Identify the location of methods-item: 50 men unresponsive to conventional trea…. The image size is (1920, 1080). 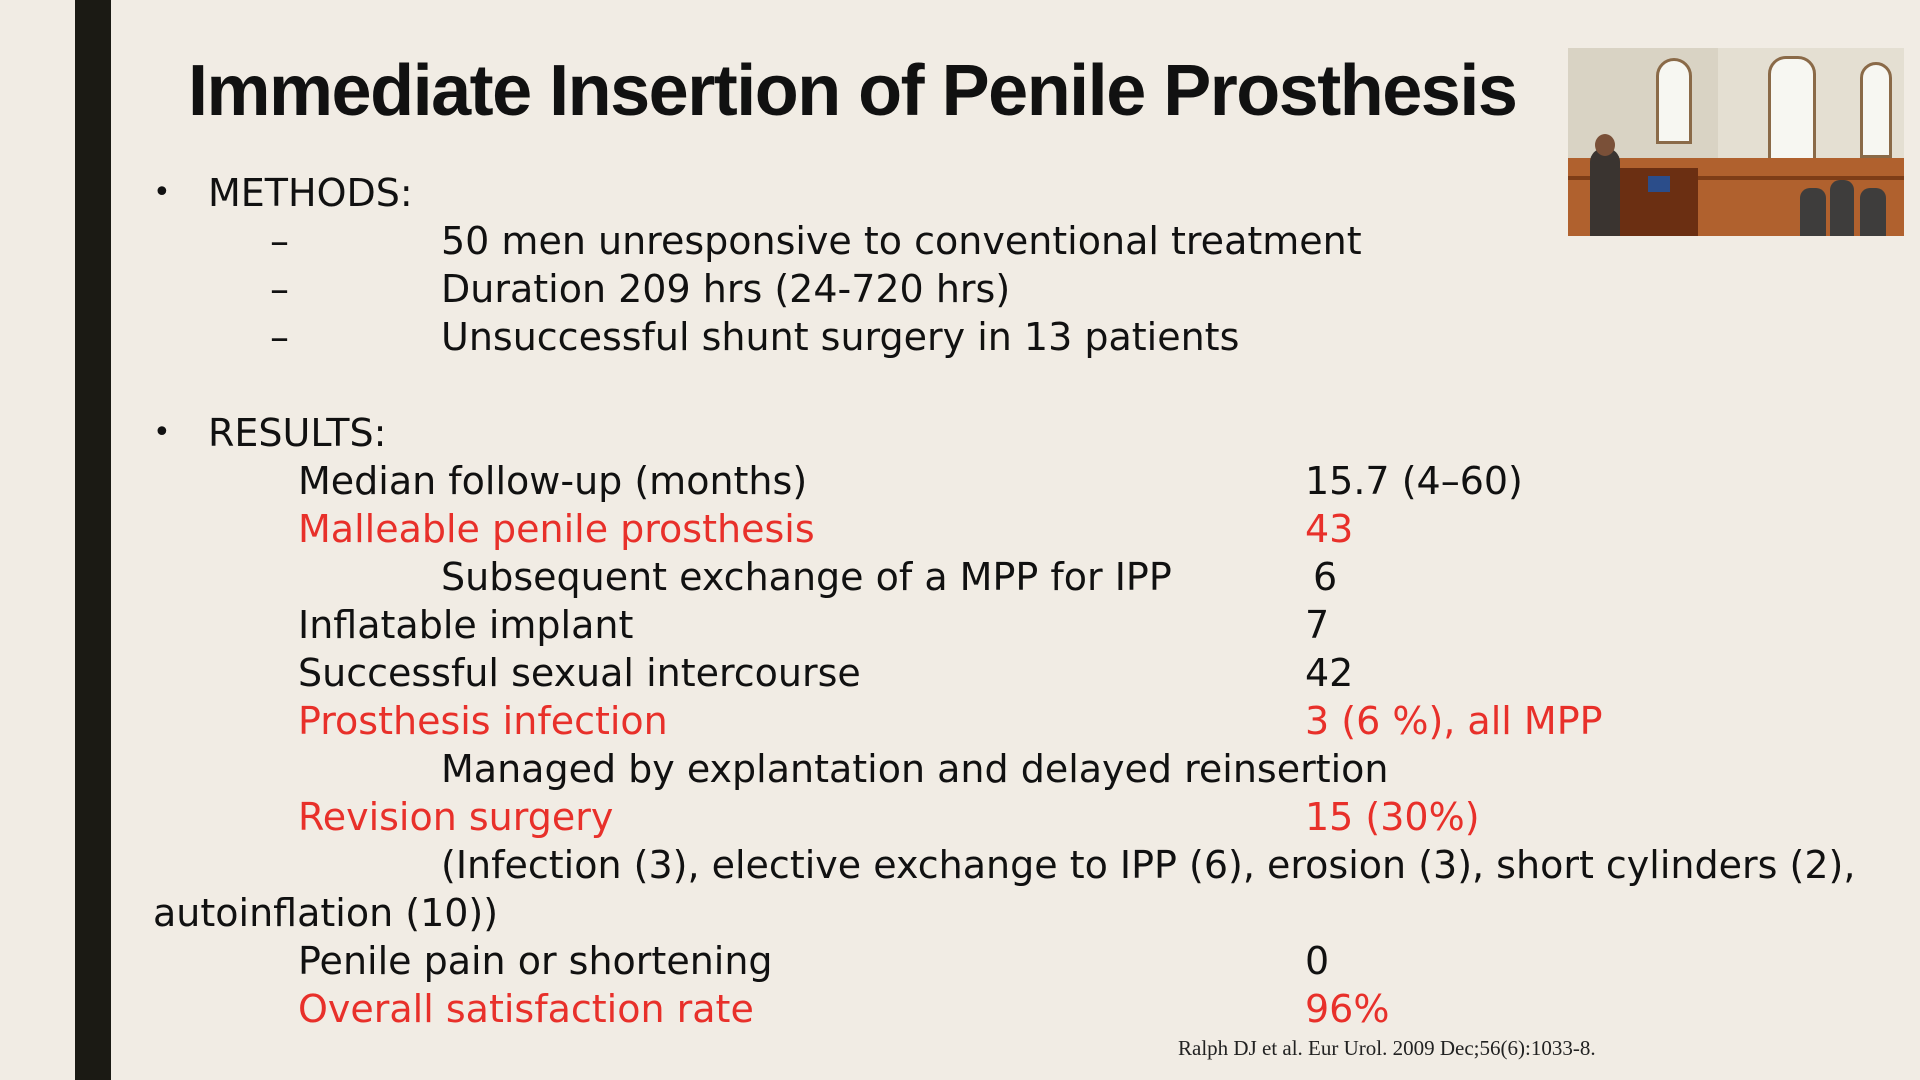
(901, 241).